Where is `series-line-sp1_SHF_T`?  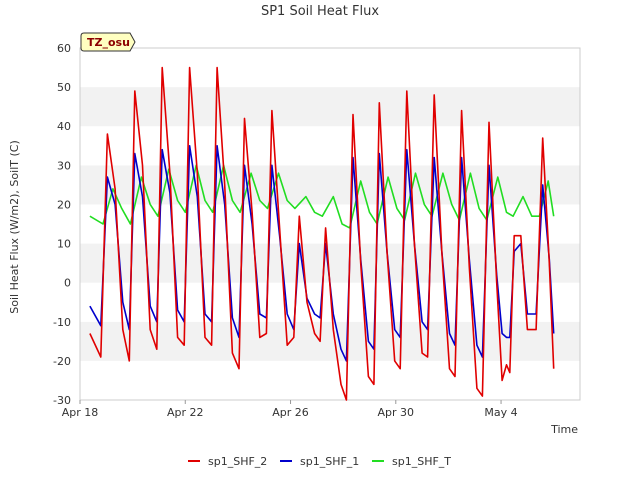
series-line-sp1_SHF_T is located at coordinates (322, 196).